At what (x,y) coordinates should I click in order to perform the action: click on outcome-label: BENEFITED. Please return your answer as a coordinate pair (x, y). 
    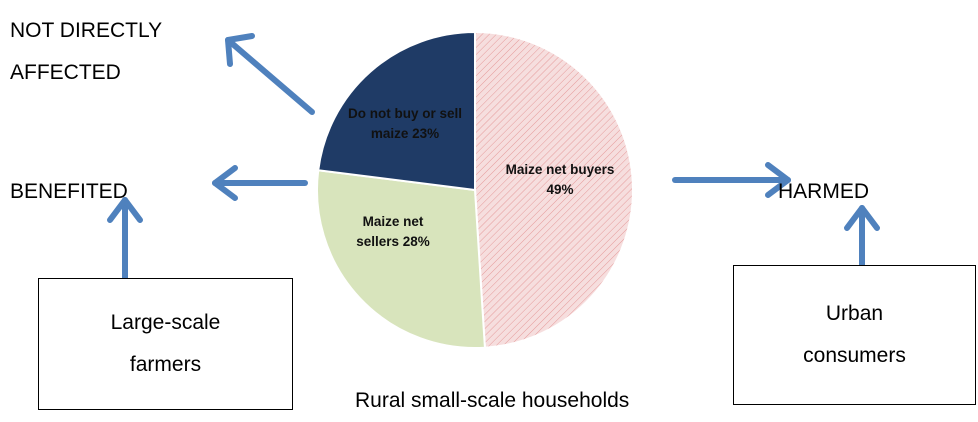
    Looking at the image, I should click on (69, 191).